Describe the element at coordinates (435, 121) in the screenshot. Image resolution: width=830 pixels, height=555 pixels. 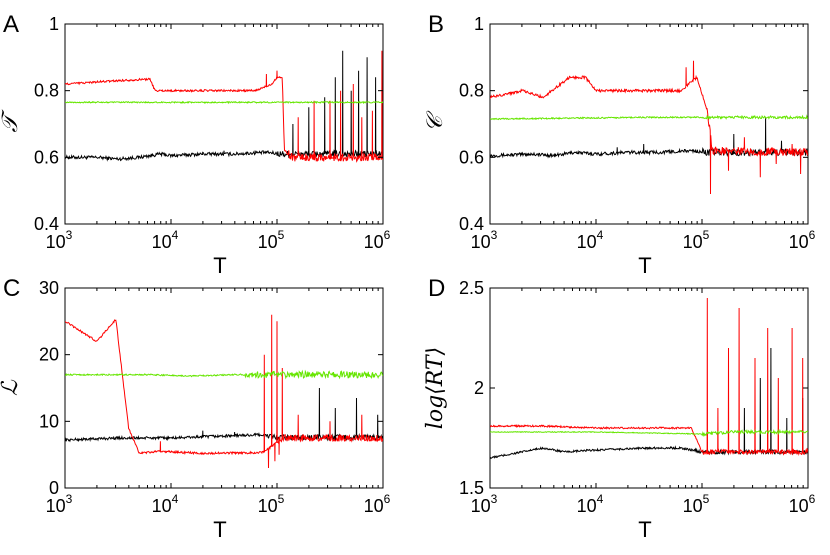
I see `y-axis-label: 𝒞` at that location.